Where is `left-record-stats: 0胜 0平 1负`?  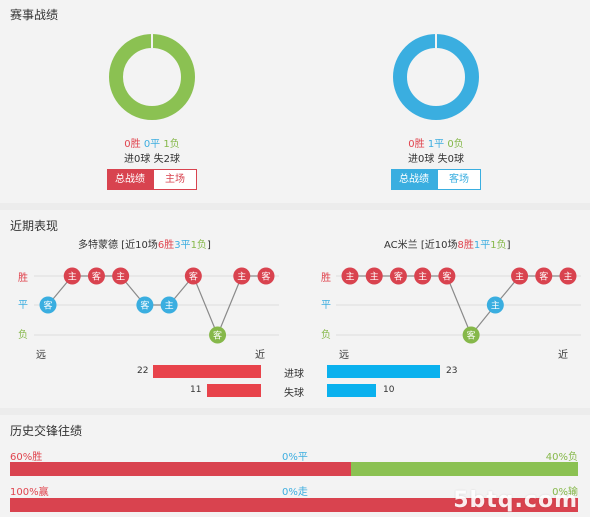
left-record-stats: 0胜 0平 1负 is located at coordinates (152, 145).